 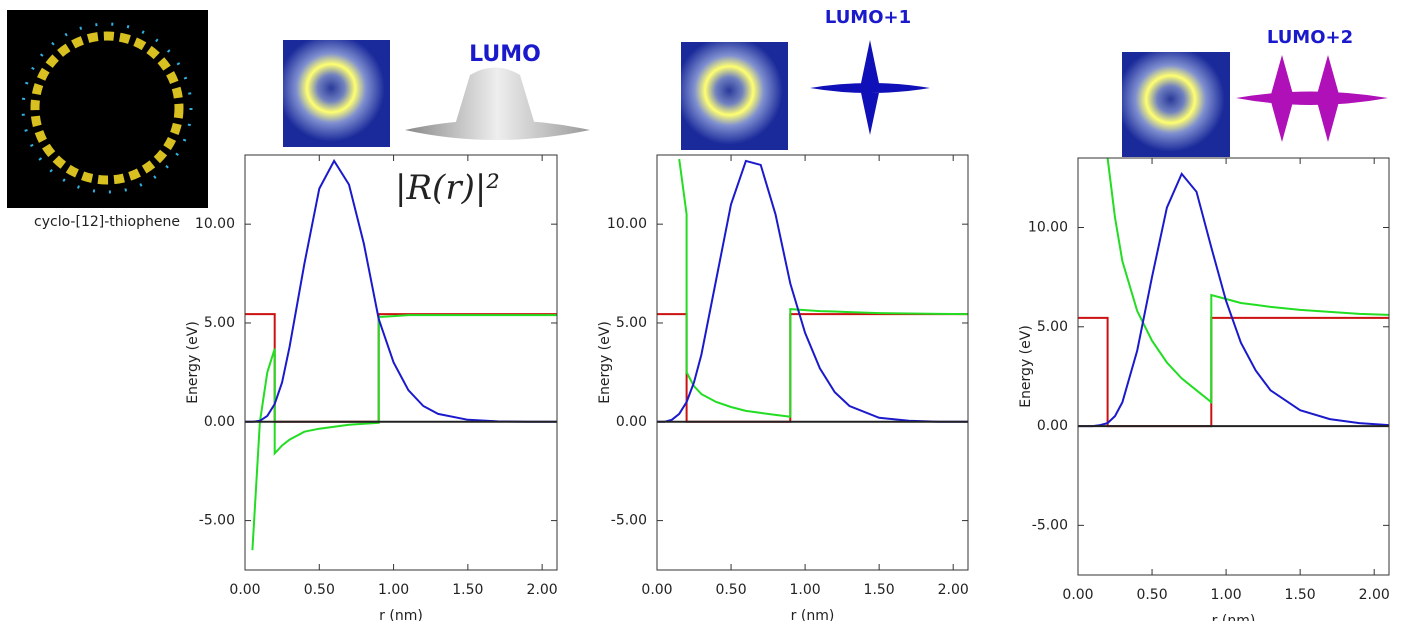 I want to click on orbital-label: LUMO+2, so click(x=1310, y=37).